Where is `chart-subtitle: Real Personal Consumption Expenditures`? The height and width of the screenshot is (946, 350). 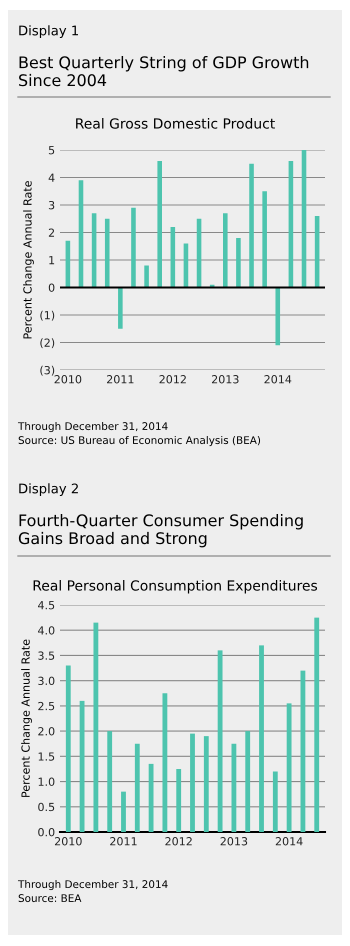
chart-subtitle: Real Personal Consumption Expenditures is located at coordinates (176, 587).